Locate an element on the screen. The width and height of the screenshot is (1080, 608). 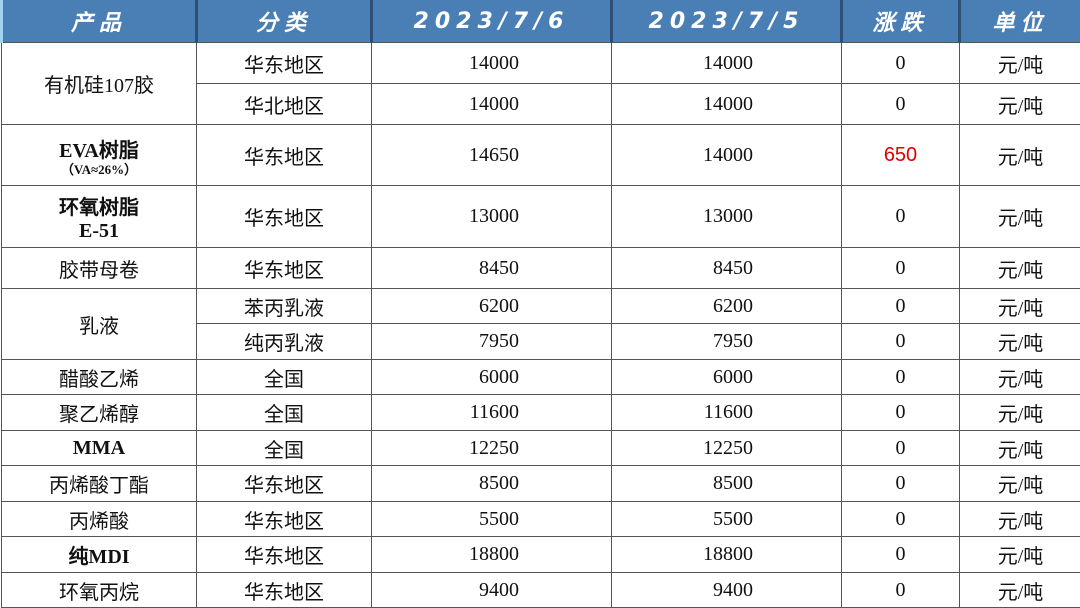
price-date-2: 7950 is located at coordinates (726, 341).